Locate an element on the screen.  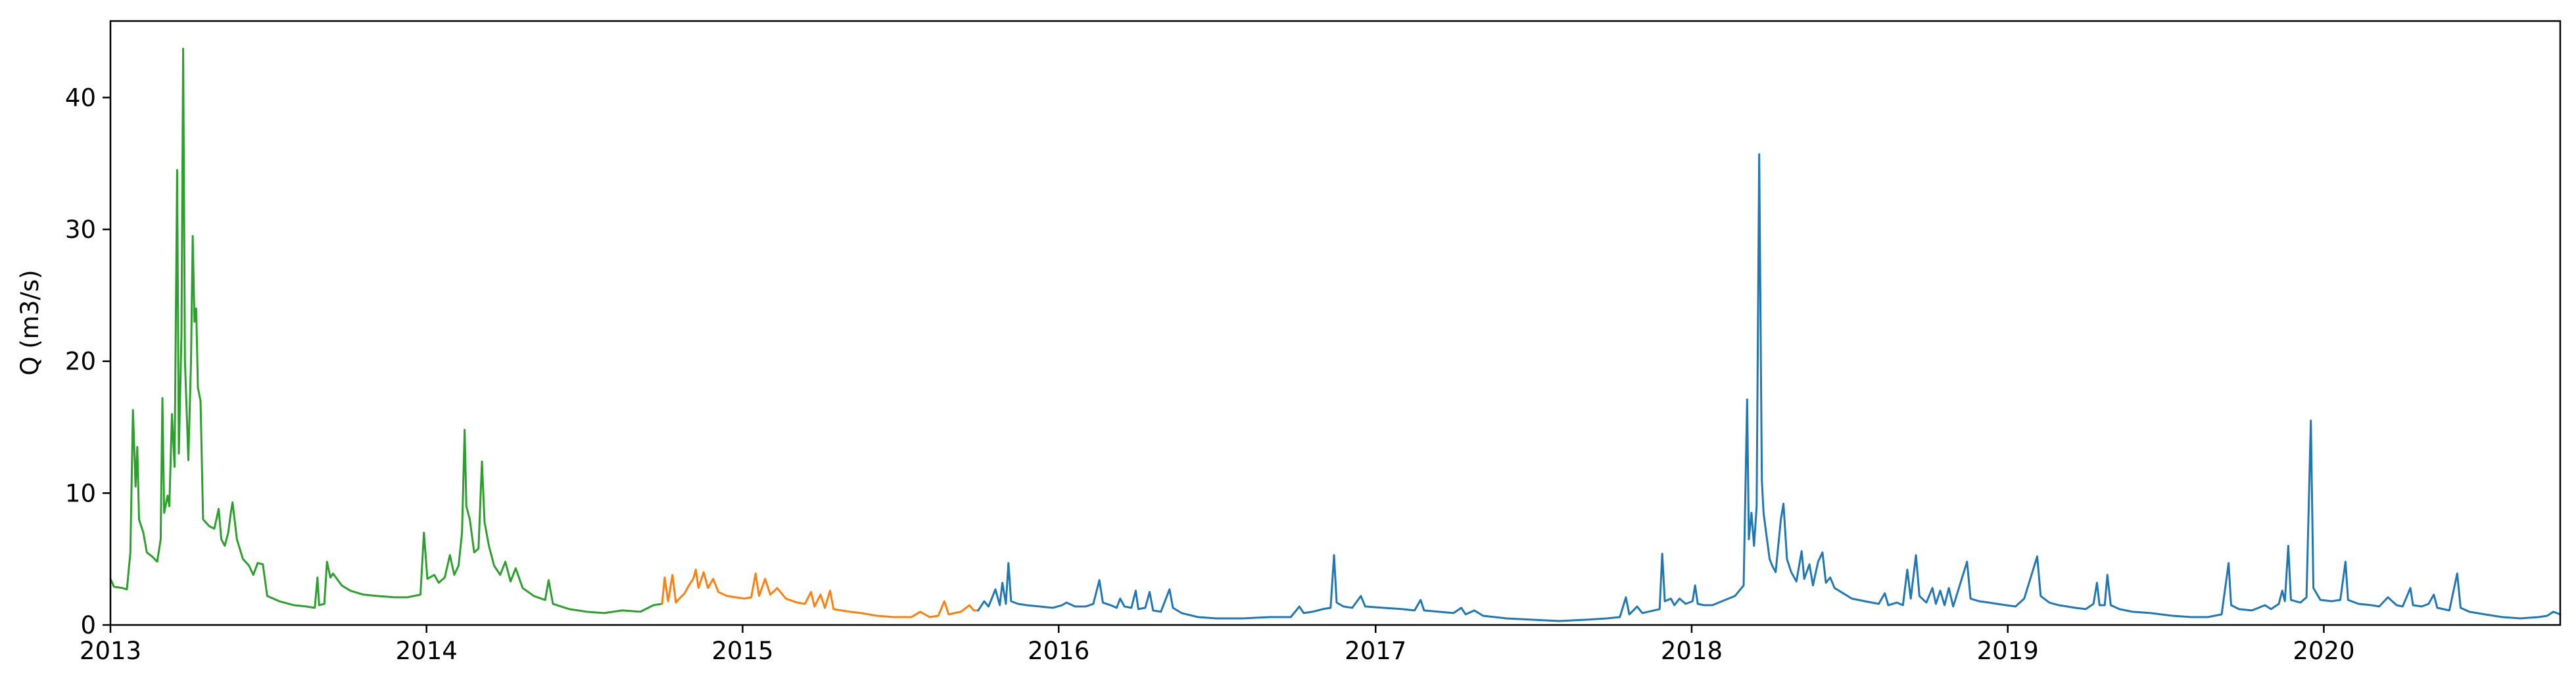
y-tick-label: 10 is located at coordinates (81, 493).